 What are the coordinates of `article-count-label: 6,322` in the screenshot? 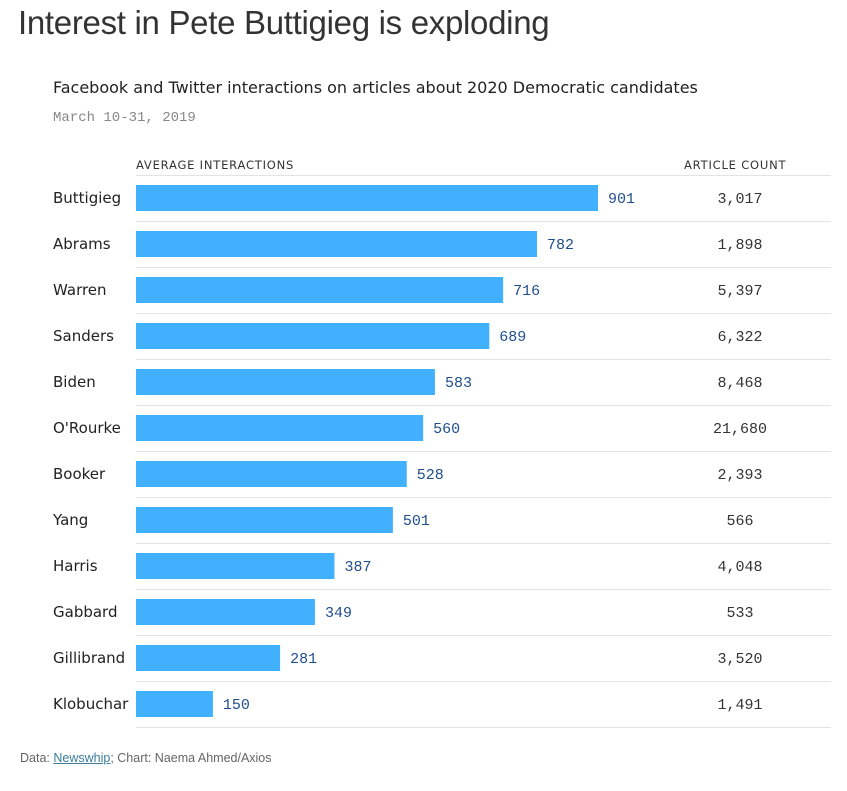 It's located at (739, 337).